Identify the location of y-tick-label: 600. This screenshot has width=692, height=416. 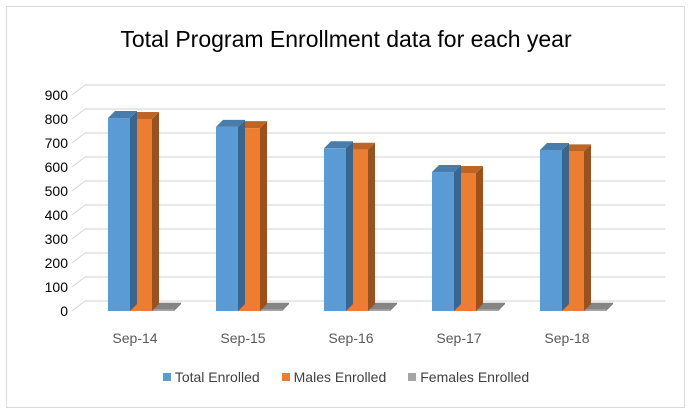
(57, 167).